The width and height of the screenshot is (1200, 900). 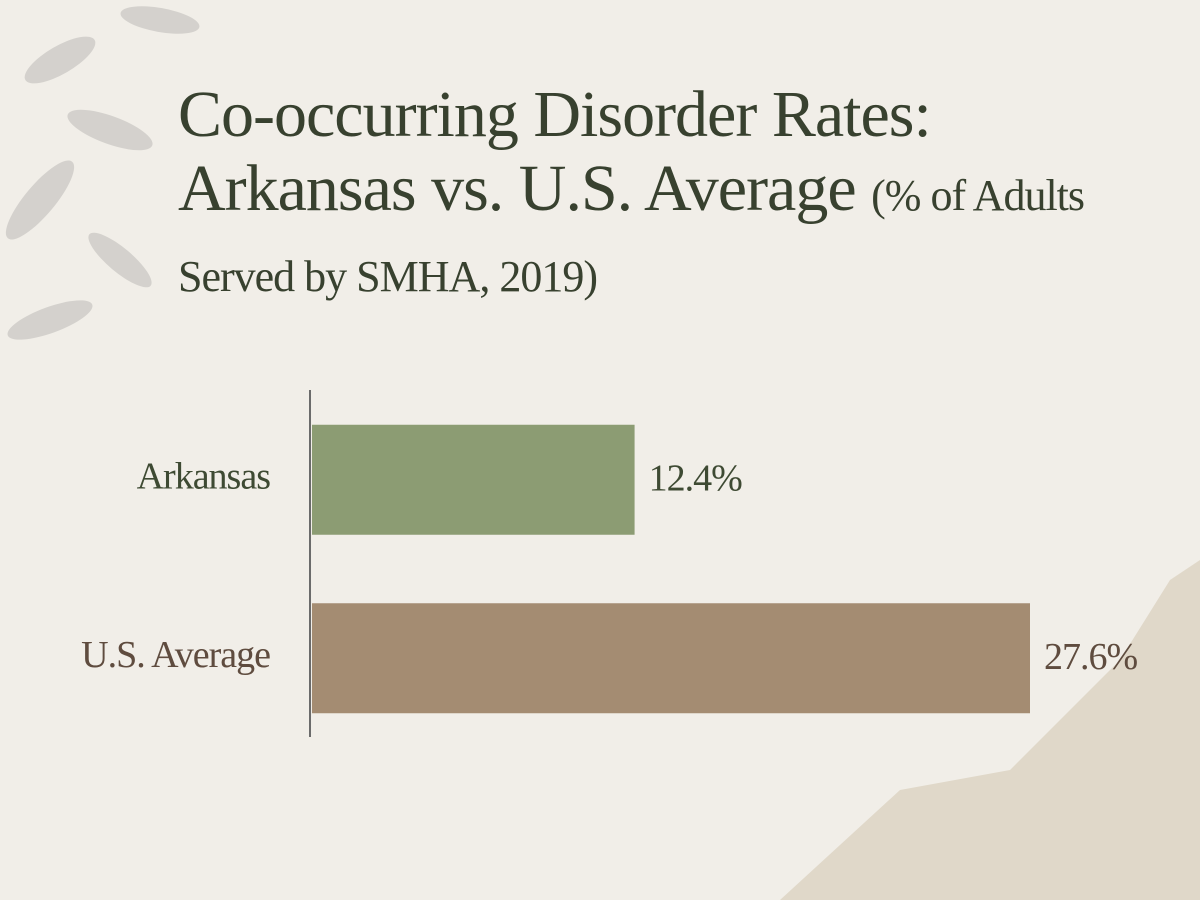 I want to click on leaf-decoration, so click(x=102, y=173).